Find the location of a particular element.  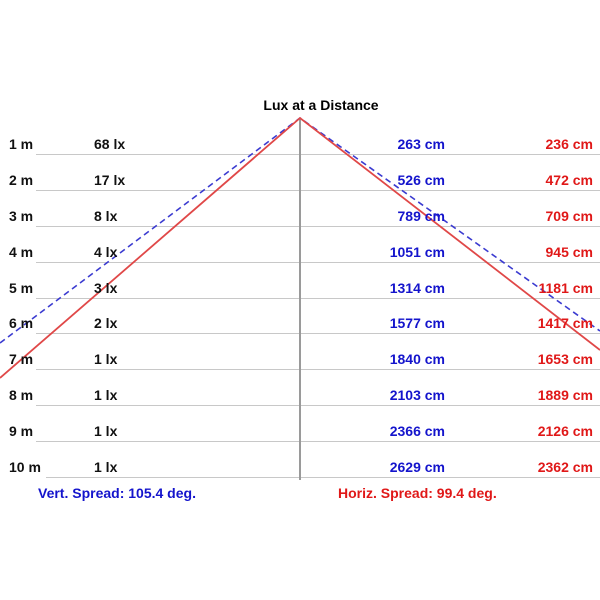

distance-label: 1 m is located at coordinates (21, 144).